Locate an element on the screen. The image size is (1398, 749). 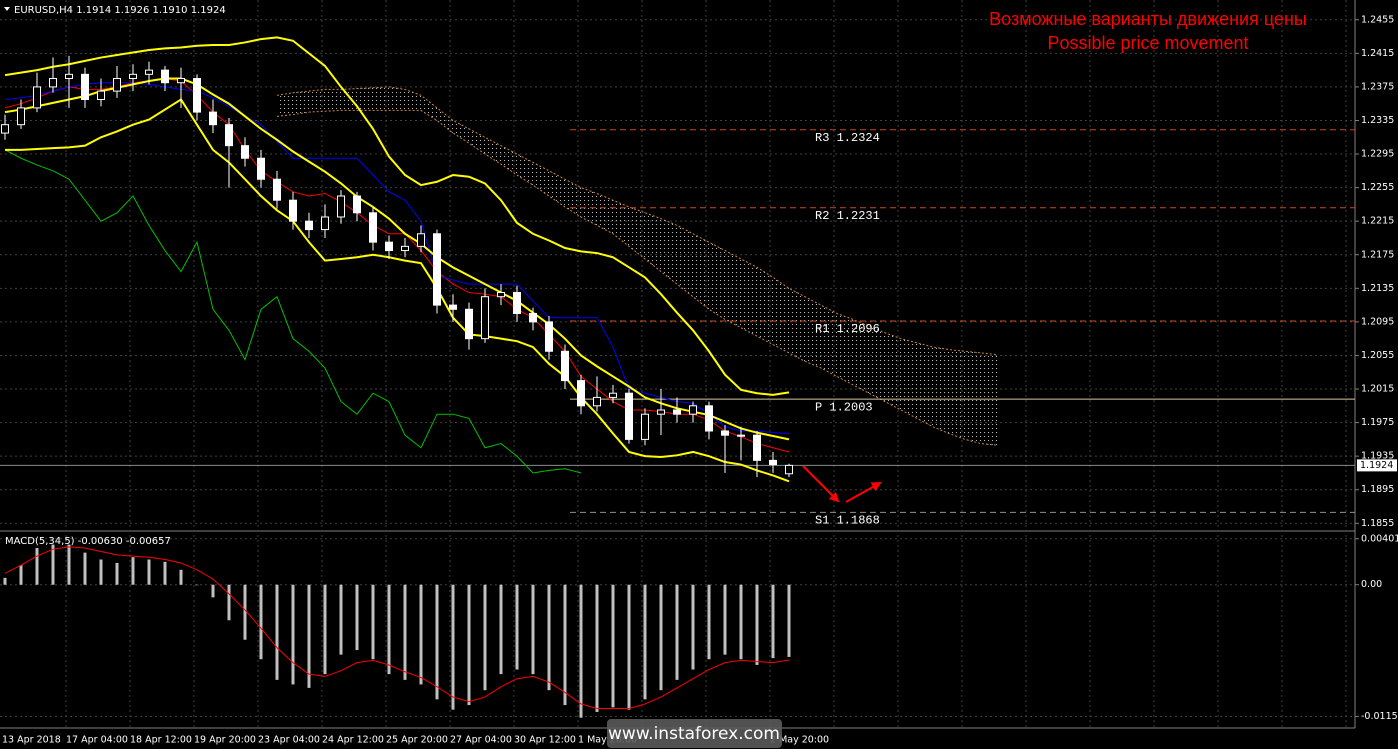
y-tick-label: 1.2055 is located at coordinates (1377, 355).